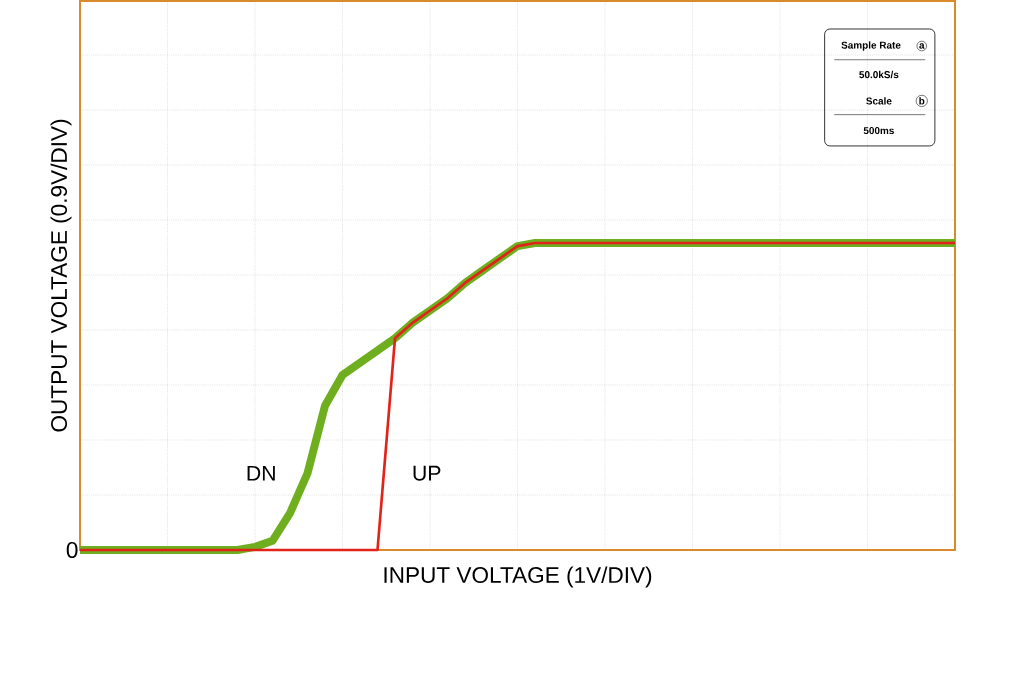  What do you see at coordinates (871, 46) in the screenshot?
I see `text: Sample Rate` at bounding box center [871, 46].